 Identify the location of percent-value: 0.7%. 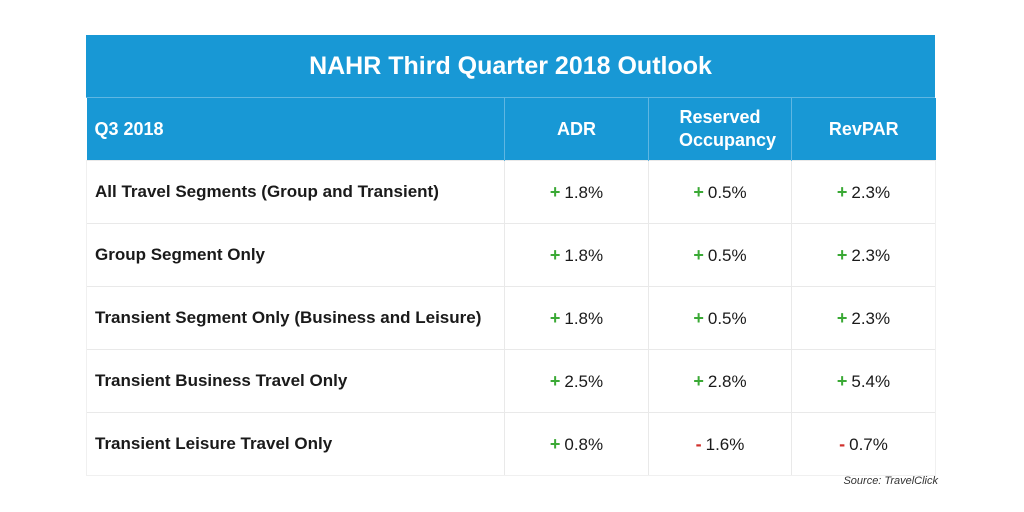
(868, 444).